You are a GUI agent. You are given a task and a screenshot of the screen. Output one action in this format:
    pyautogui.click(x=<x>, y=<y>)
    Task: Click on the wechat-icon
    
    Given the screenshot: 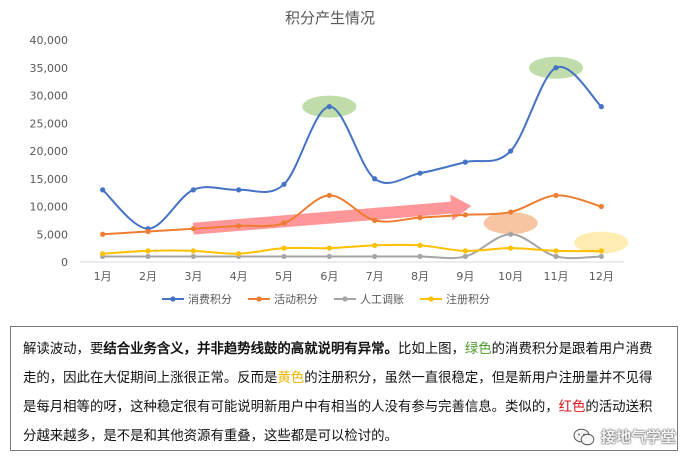 What is the action you would take?
    pyautogui.click(x=584, y=436)
    